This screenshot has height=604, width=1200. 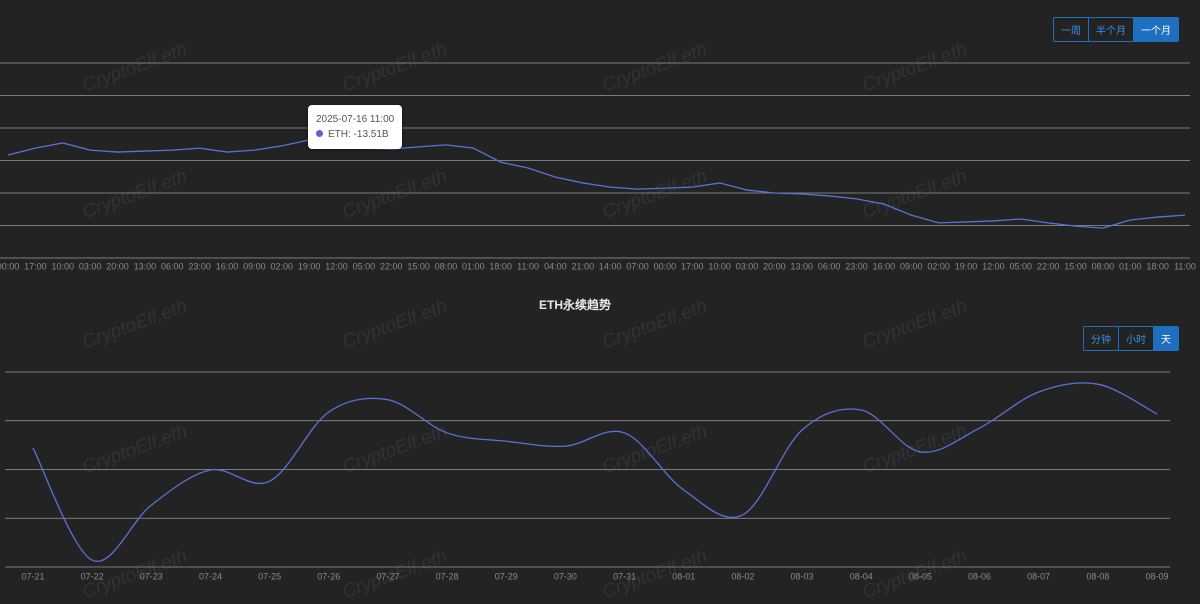 I want to click on x-tick-label: 08-08, so click(x=1097, y=576).